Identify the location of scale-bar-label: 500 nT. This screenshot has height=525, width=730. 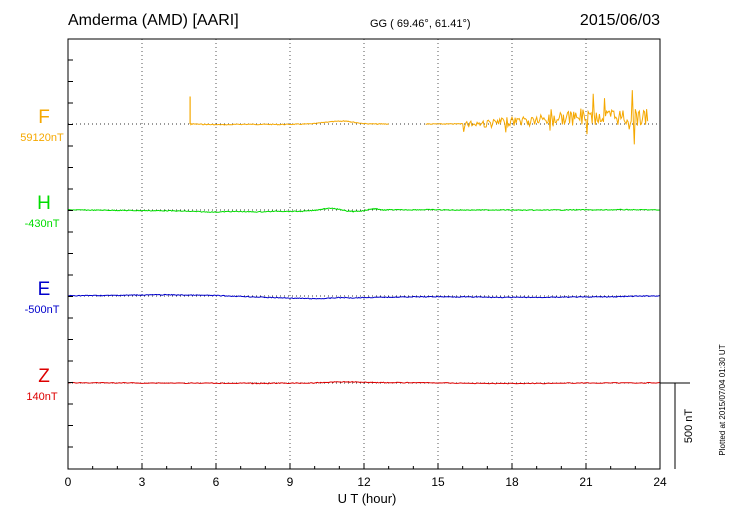
(689, 426).